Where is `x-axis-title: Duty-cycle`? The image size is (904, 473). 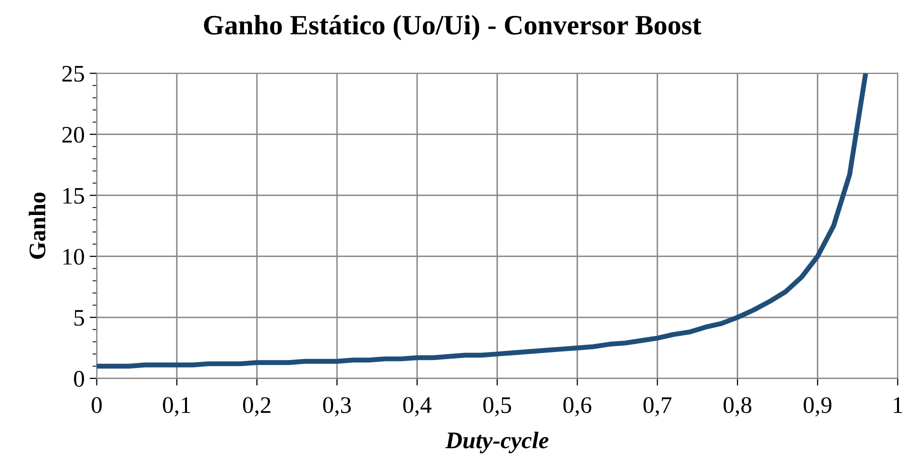 x-axis-title: Duty-cycle is located at coordinates (496, 443).